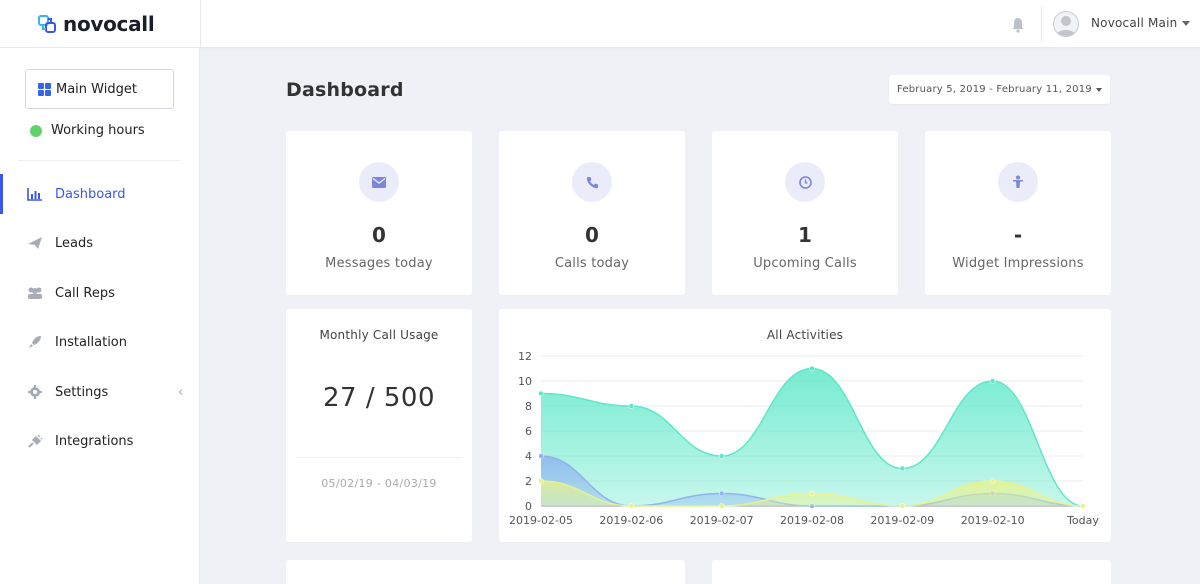 The width and height of the screenshot is (1200, 584). What do you see at coordinates (911, 572) in the screenshot?
I see `messages-card` at bounding box center [911, 572].